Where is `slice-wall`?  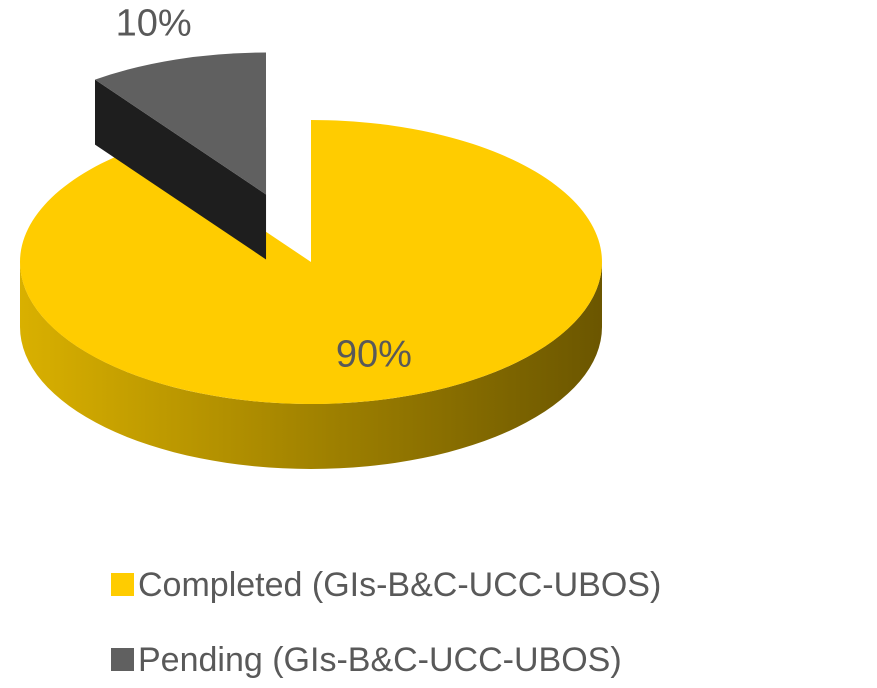
slice-wall is located at coordinates (181, 169).